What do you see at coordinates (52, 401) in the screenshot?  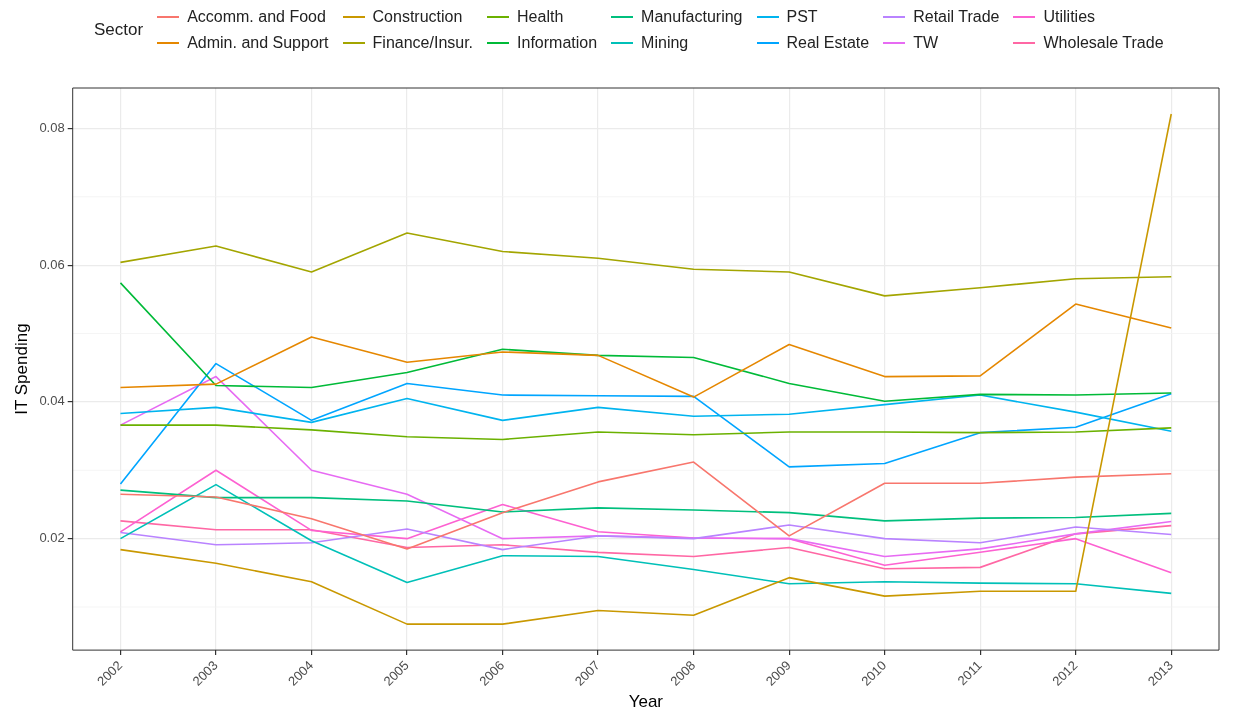 I see `y-tick-label: 0.04` at bounding box center [52, 401].